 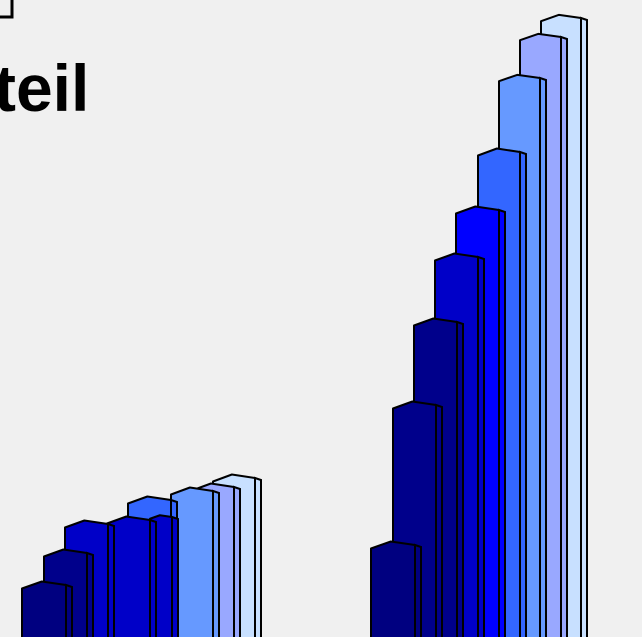 I want to click on corner-fragment-icon, so click(x=8, y=11).